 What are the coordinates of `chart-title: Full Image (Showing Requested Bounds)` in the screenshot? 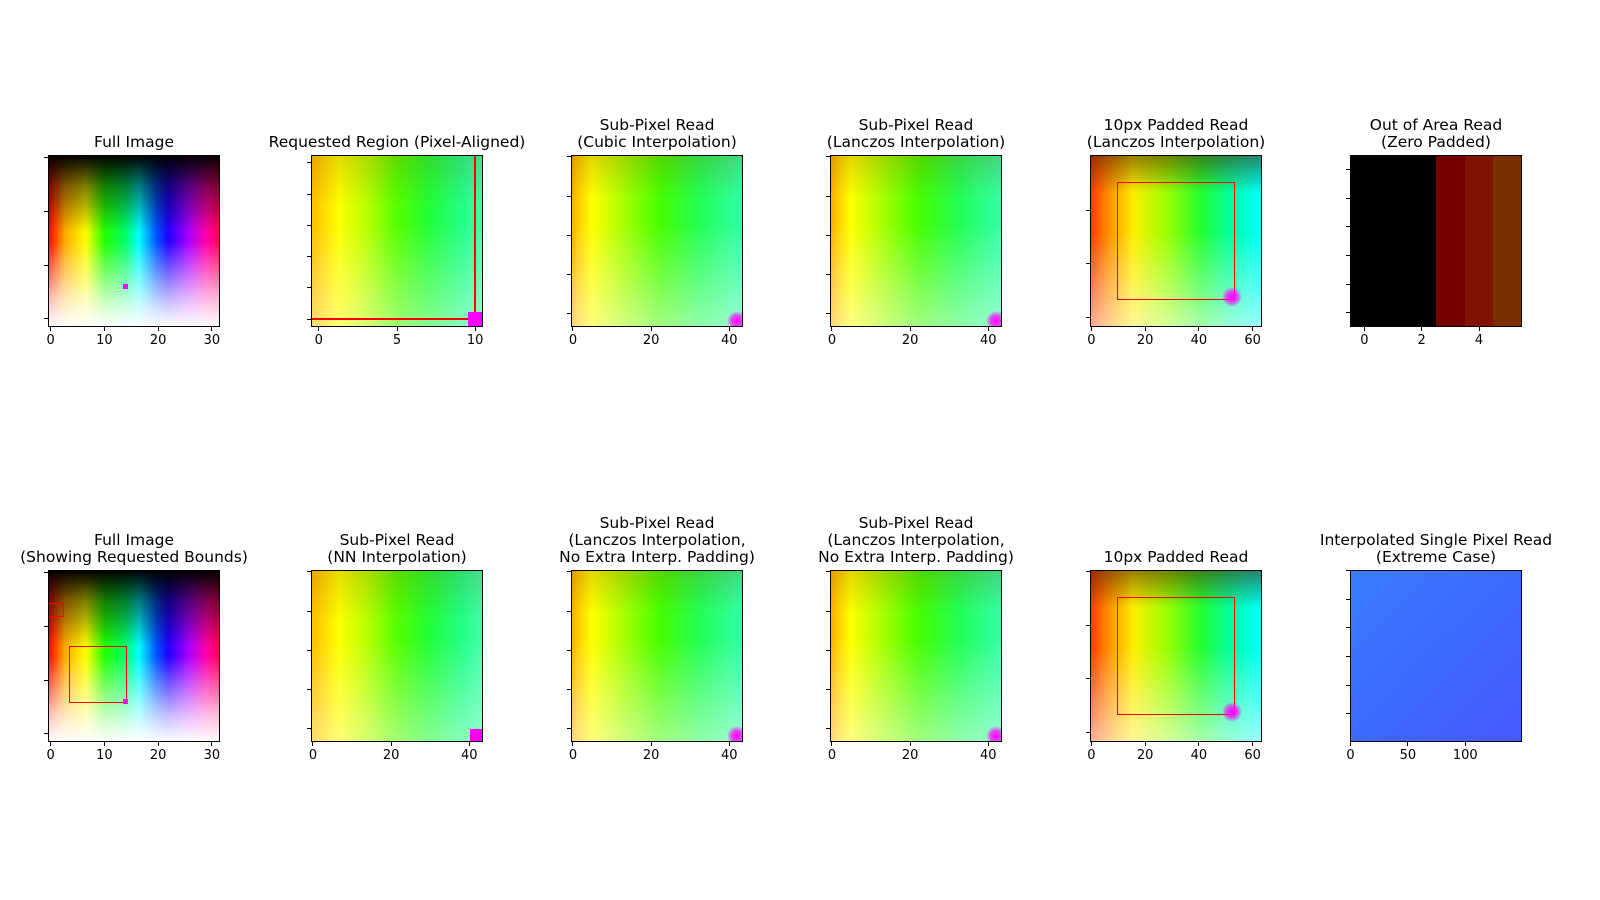 It's located at (134, 549).